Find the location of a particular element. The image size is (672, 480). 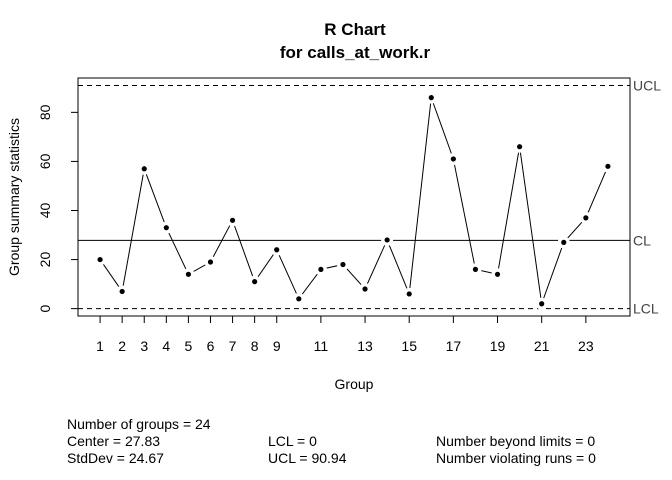

stats-col-2: LCL = 0 UCL = 90.94 is located at coordinates (307, 450).